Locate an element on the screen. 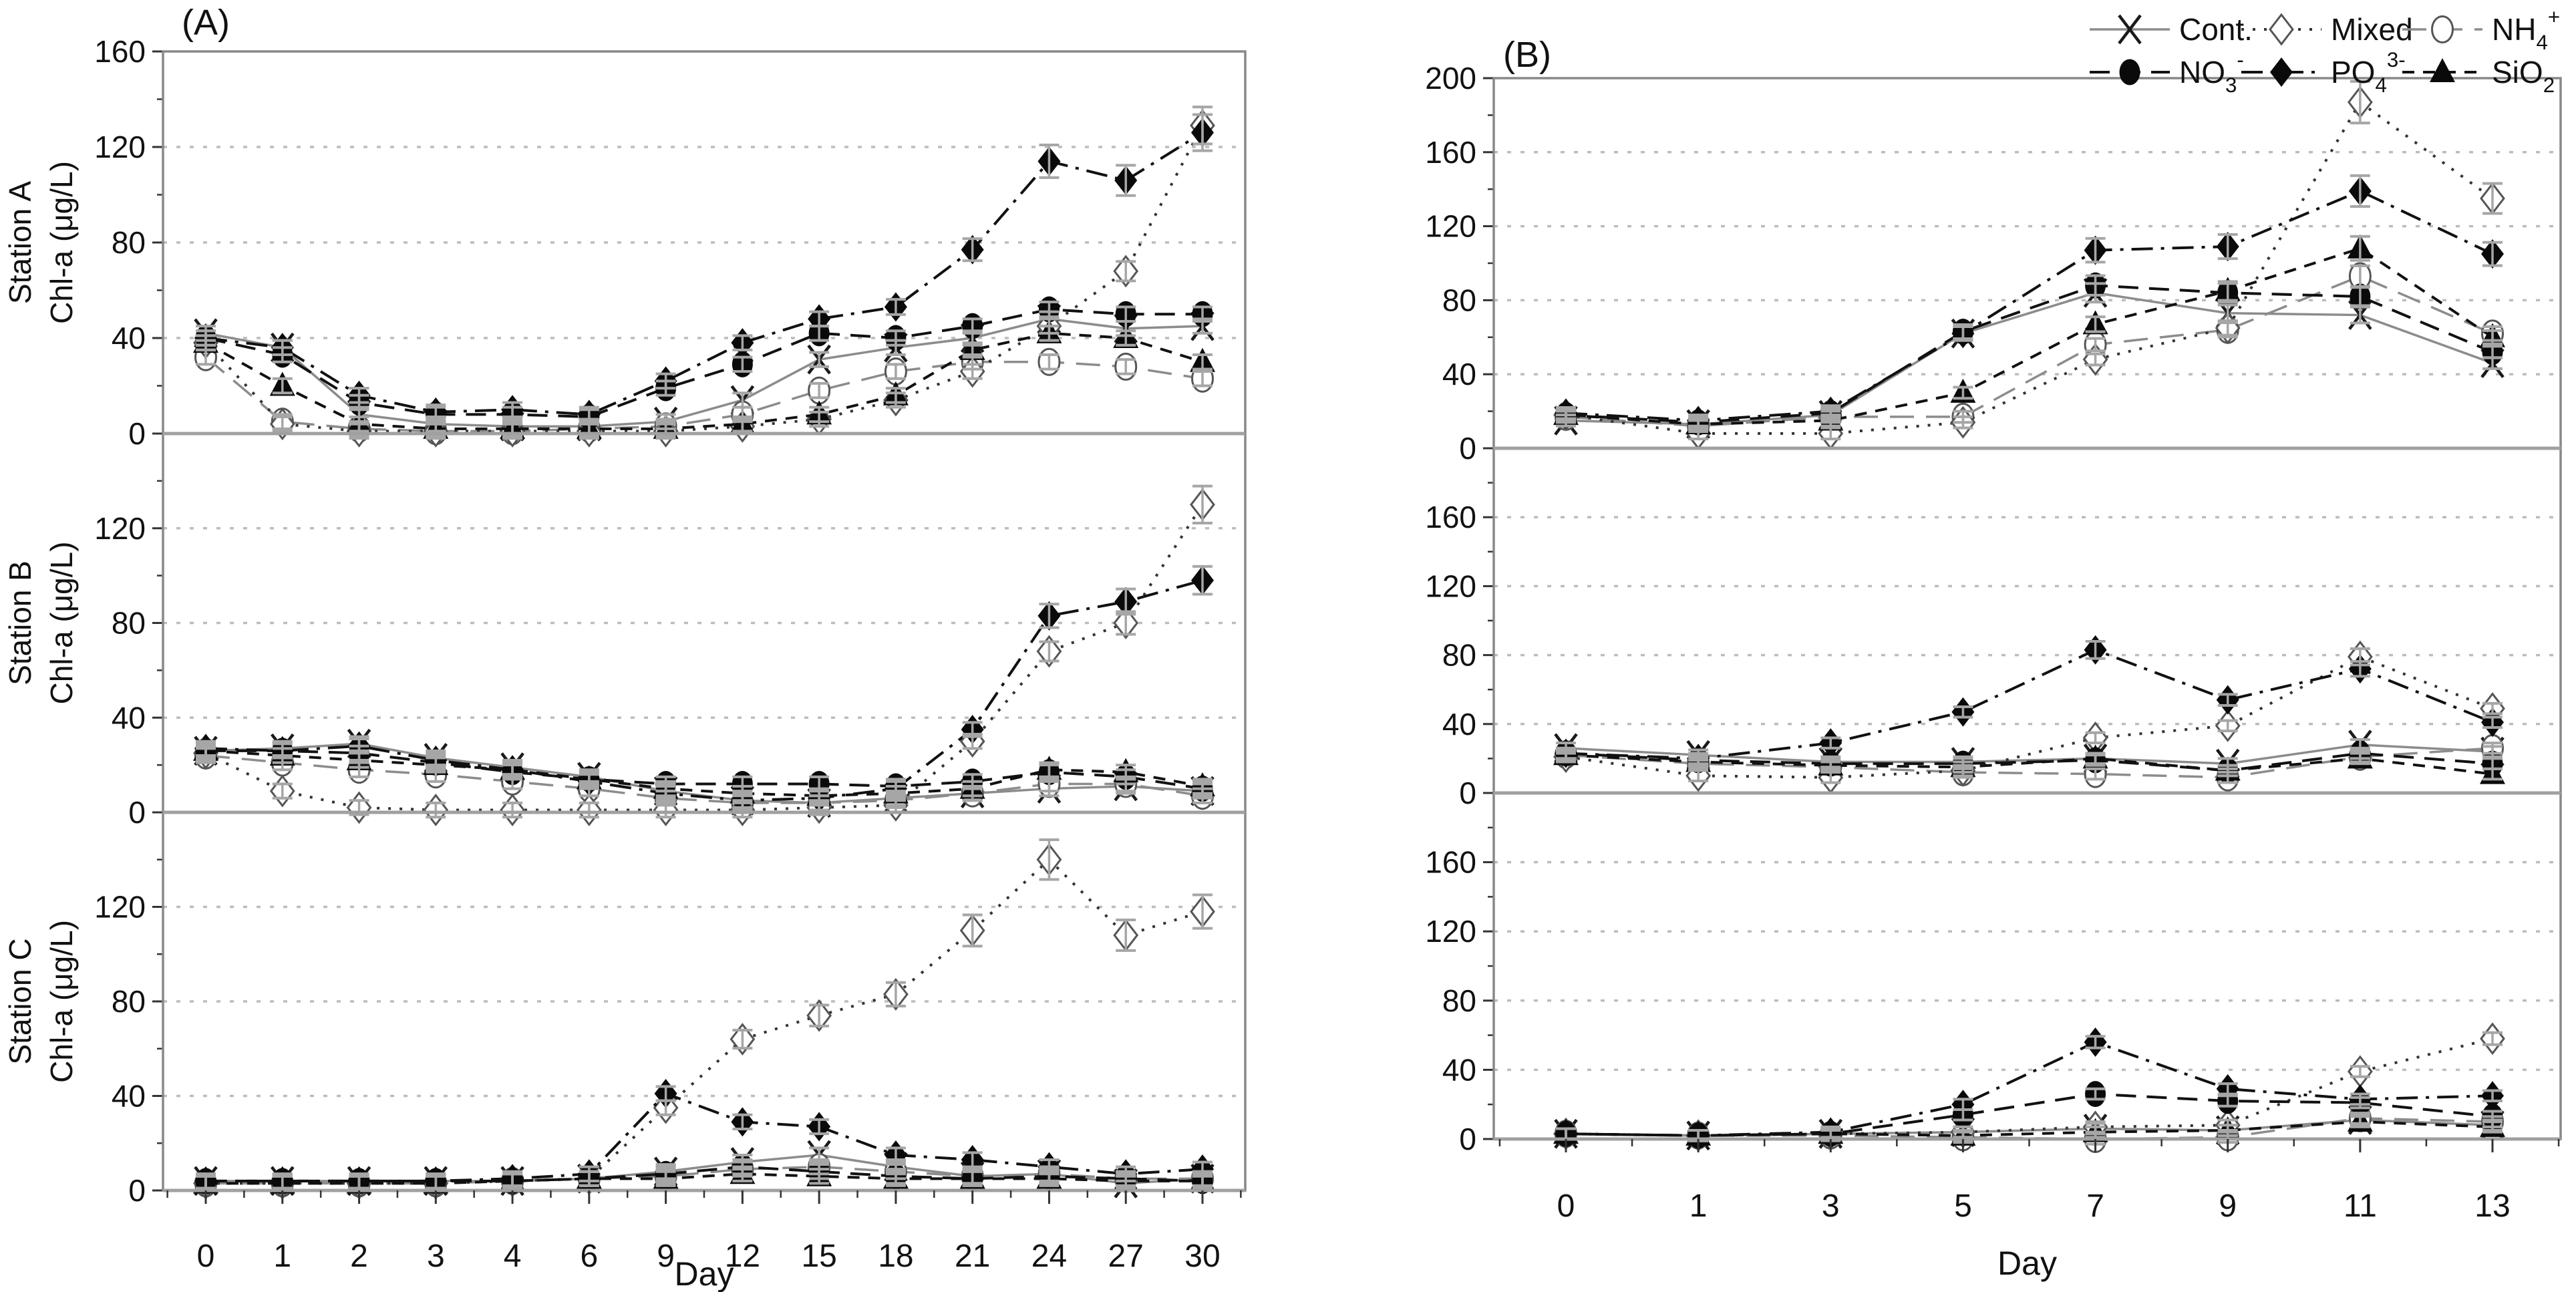 Image resolution: width=2576 pixels, height=1292 pixels. panel-A-subplot-2: 0 40 80 120 Station B Chl-a (μg/L) is located at coordinates (624, 655).